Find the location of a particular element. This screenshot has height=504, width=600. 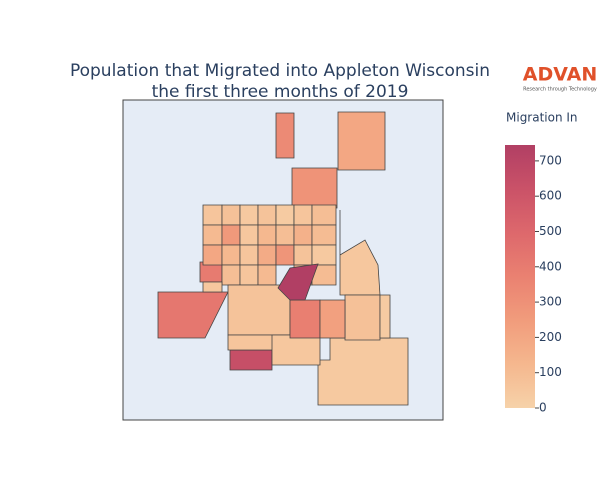

colorbar-tick-label: 600 is located at coordinates (550, 196).